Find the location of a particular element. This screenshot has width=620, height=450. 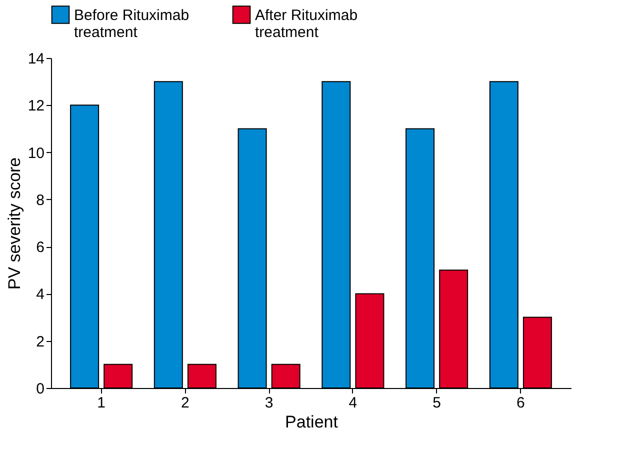

x-tick-label: 5 is located at coordinates (436, 403).